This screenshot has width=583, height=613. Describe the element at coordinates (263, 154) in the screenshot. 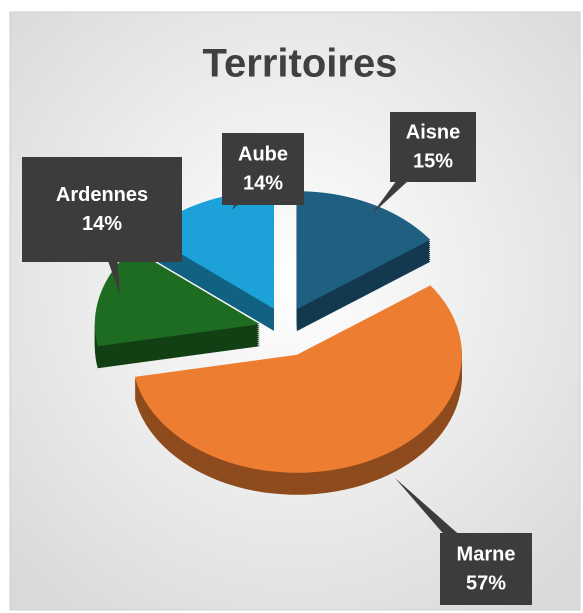

I see `label-category: Aube` at that location.